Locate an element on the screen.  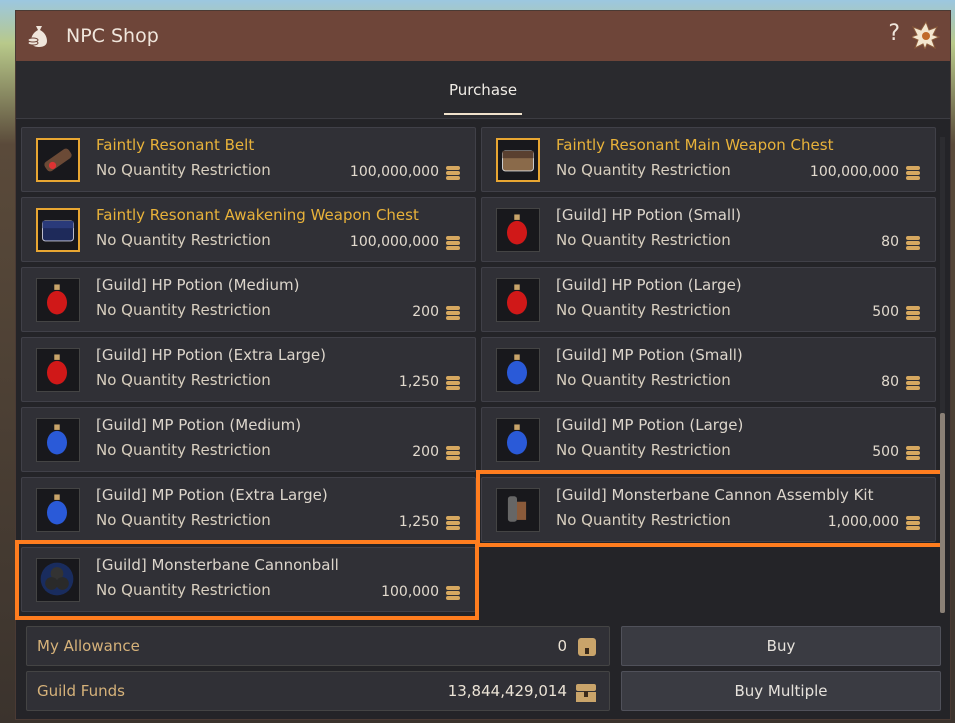
cannonball-icon is located at coordinates (58, 580).